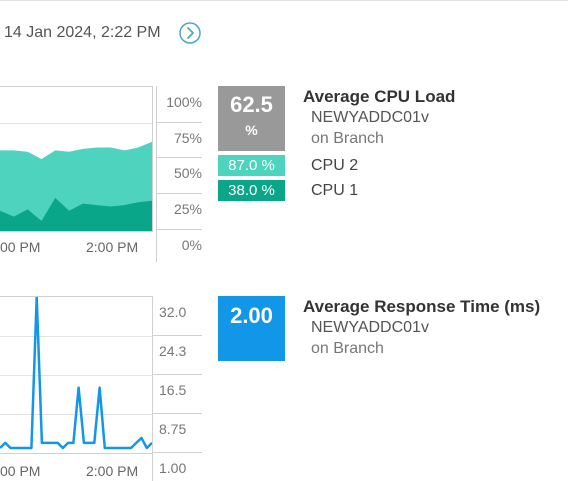 The height and width of the screenshot is (481, 568). What do you see at coordinates (191, 245) in the screenshot?
I see `cpu-y-tick-0: 0%` at bounding box center [191, 245].